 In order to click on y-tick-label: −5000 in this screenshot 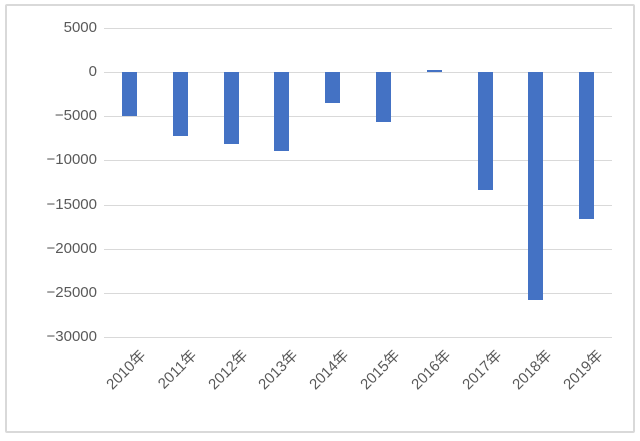, I will do `click(75, 115)`.